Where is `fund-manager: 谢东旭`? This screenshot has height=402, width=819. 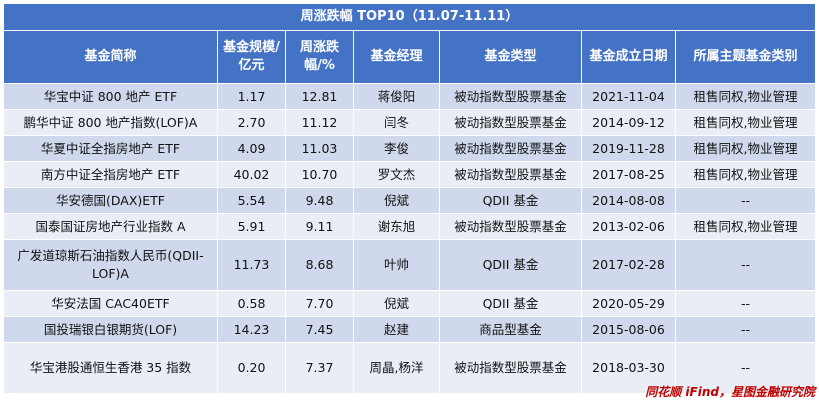 fund-manager: 谢东旭 is located at coordinates (396, 226).